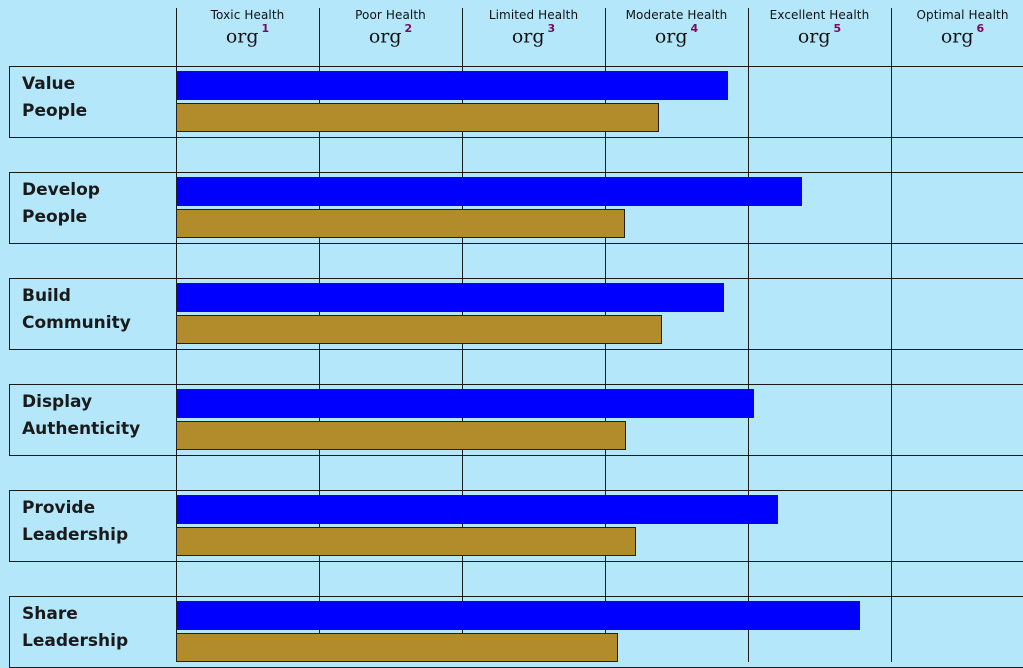  Describe the element at coordinates (533, 15) in the screenshot. I see `column-label: Limited Health` at that location.